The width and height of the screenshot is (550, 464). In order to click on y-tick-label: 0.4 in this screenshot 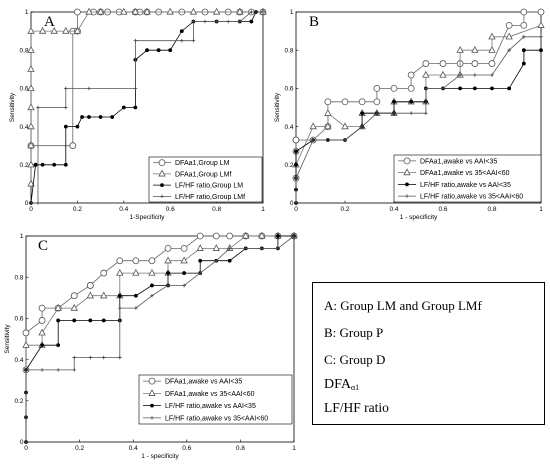, I will do `click(18, 360)`.